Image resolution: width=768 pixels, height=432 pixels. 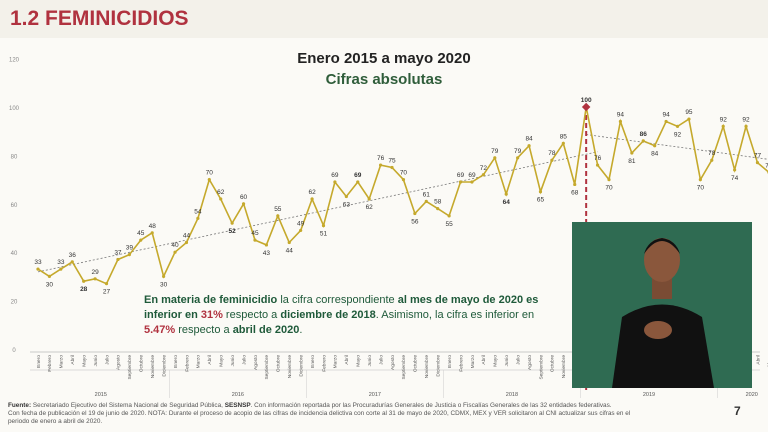 What do you see at coordinates (347, 205) in the screenshot?
I see `data-label: 63` at bounding box center [347, 205].